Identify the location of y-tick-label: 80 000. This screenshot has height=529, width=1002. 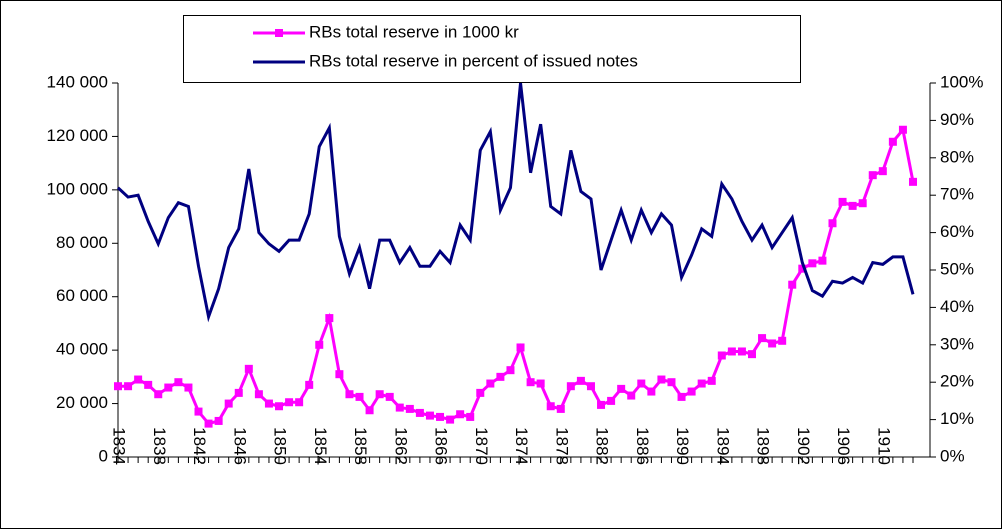
(82, 242).